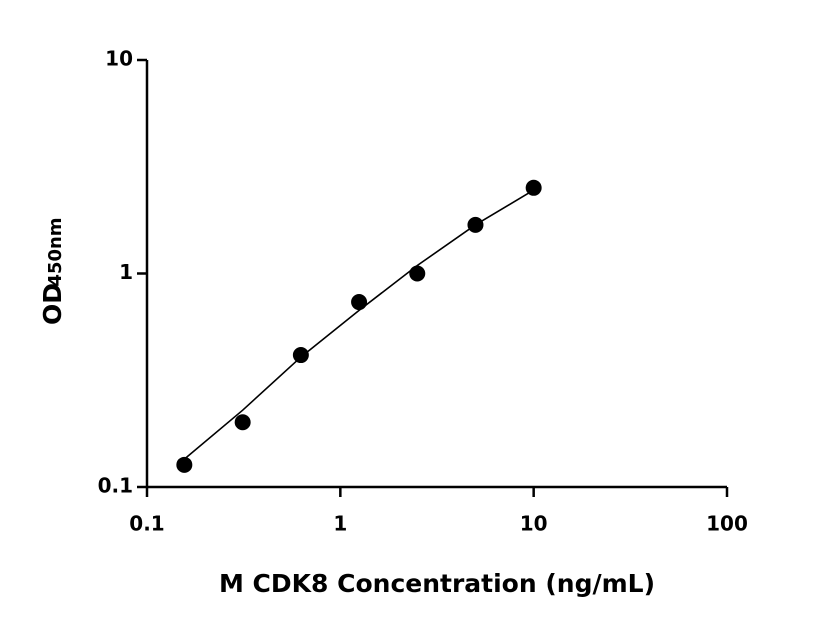 The image size is (816, 640). What do you see at coordinates (119, 59) in the screenshot?
I see `y-tick-label: 10` at bounding box center [119, 59].